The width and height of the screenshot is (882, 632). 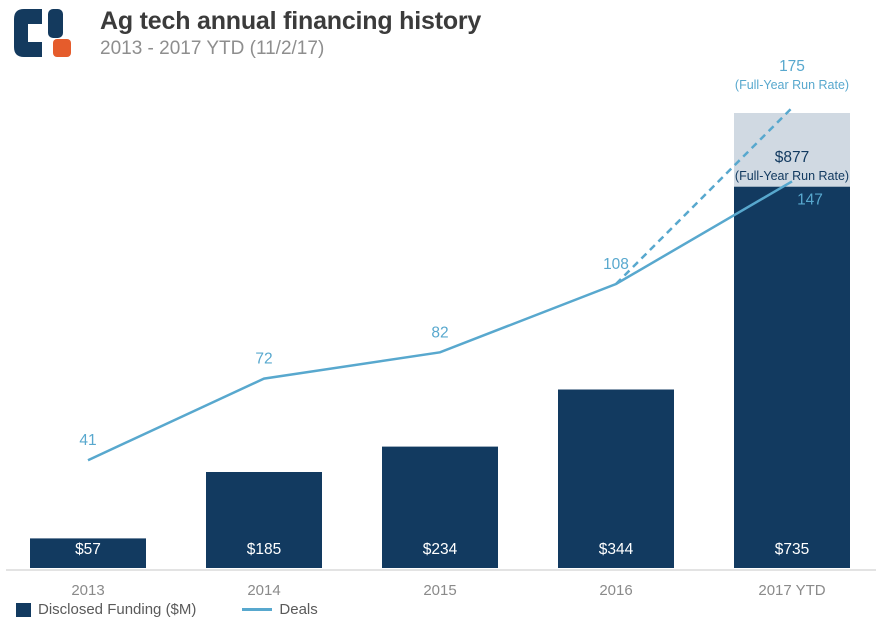 I want to click on funding-bar-2015, so click(x=440, y=507).